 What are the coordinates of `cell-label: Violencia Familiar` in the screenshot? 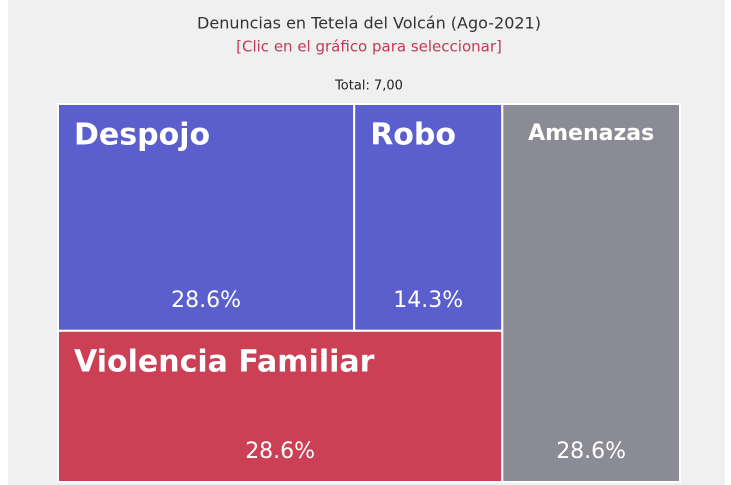 It's located at (224, 361).